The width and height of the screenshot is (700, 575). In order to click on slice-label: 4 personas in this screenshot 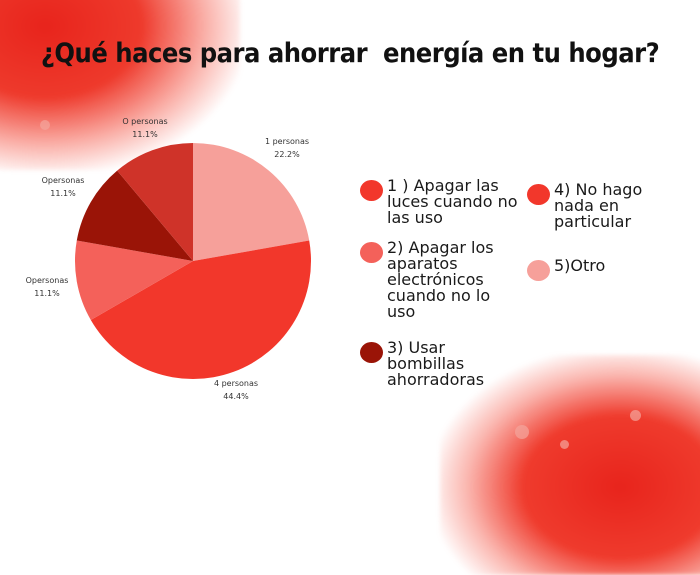, I will do `click(236, 383)`.